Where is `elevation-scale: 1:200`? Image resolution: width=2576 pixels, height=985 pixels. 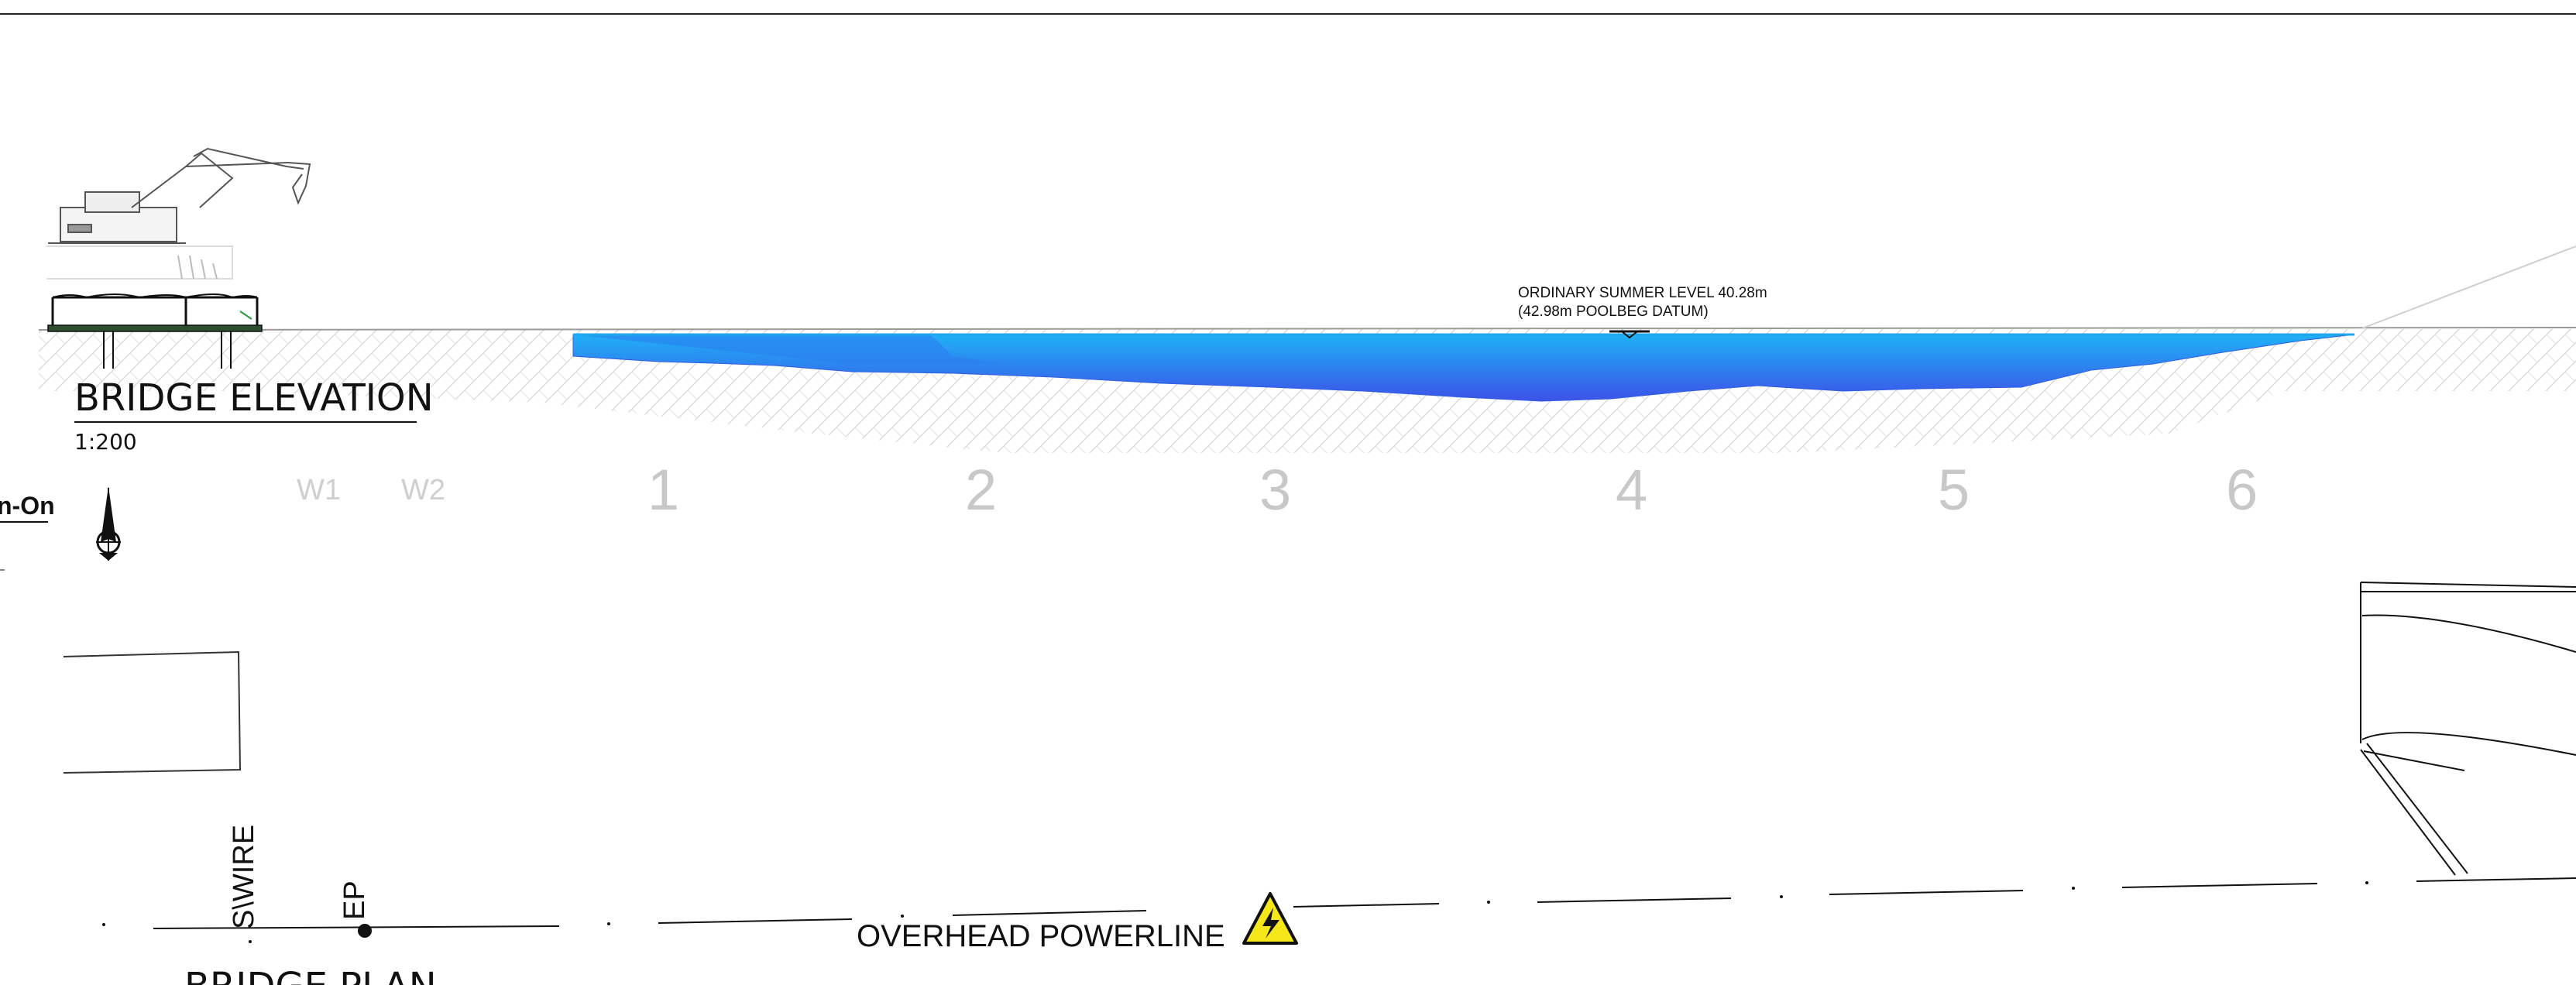 elevation-scale: 1:200 is located at coordinates (105, 442).